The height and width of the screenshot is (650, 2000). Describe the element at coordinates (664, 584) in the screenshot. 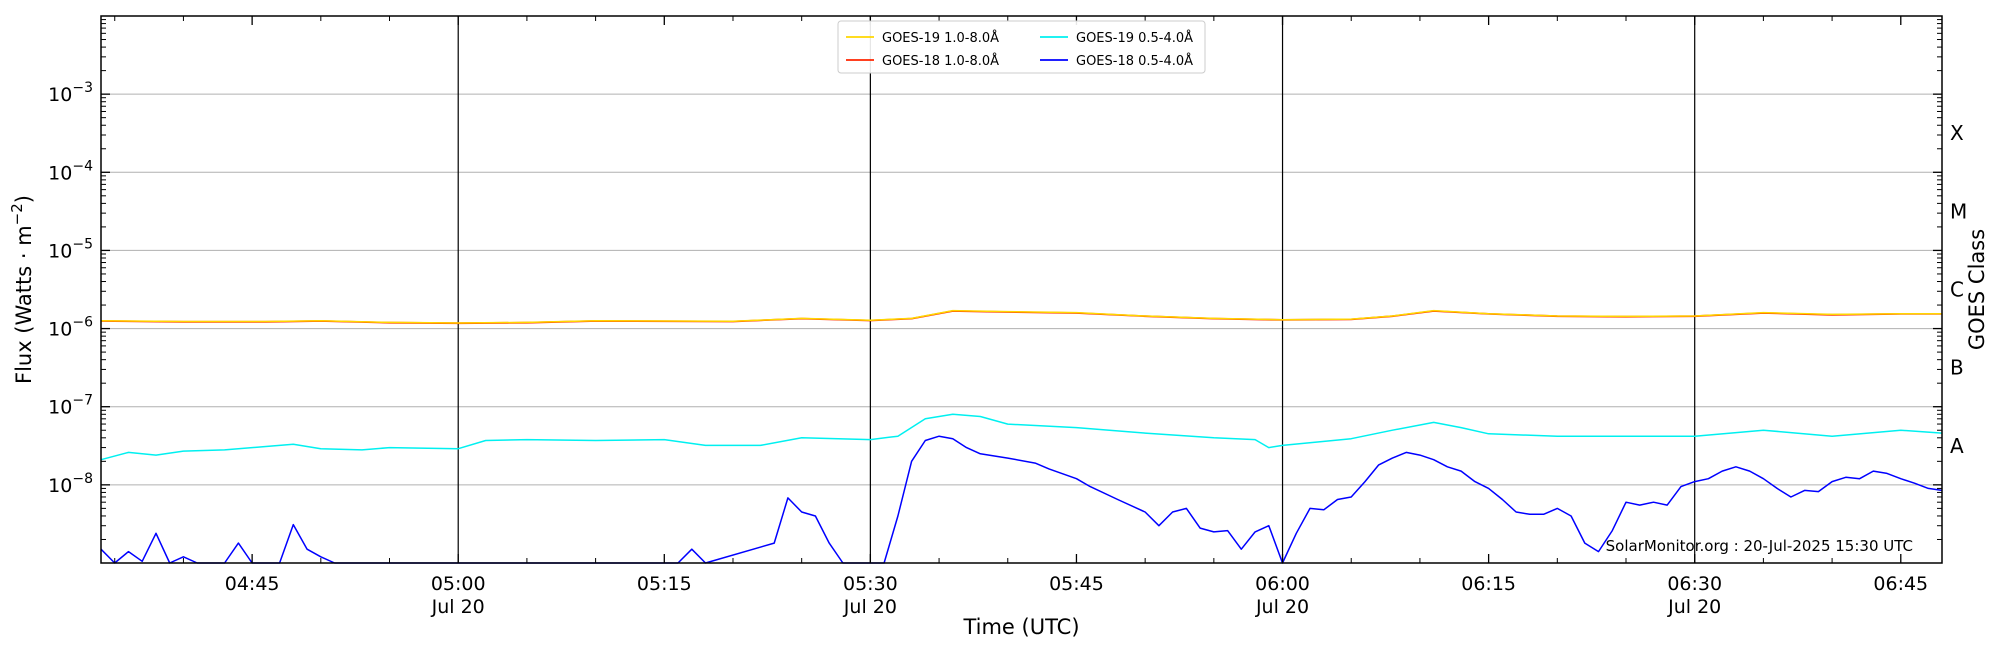

I see `x-tick-label: 05:15` at that location.